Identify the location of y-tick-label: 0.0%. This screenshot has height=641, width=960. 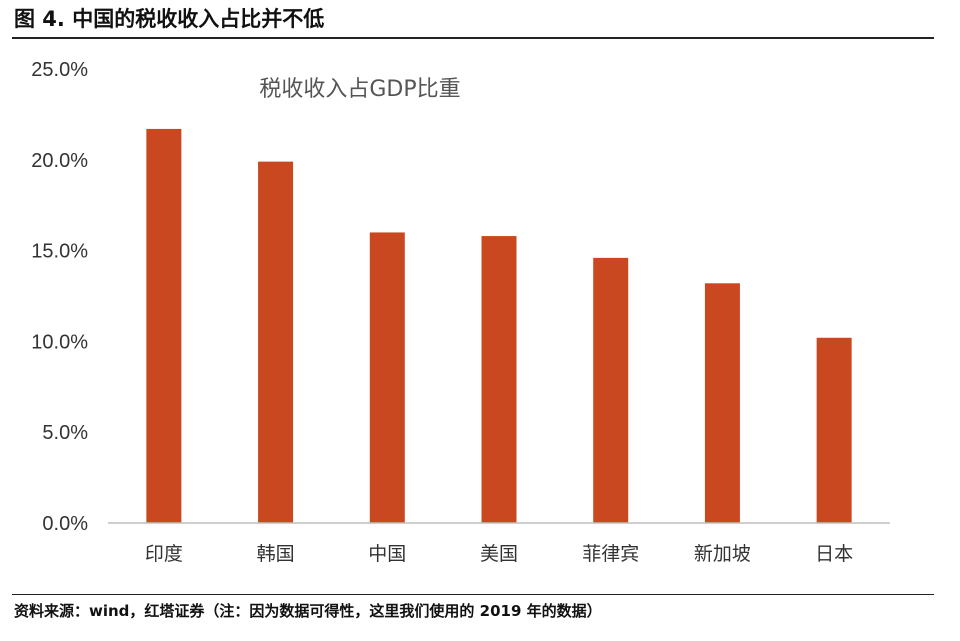
(65, 524).